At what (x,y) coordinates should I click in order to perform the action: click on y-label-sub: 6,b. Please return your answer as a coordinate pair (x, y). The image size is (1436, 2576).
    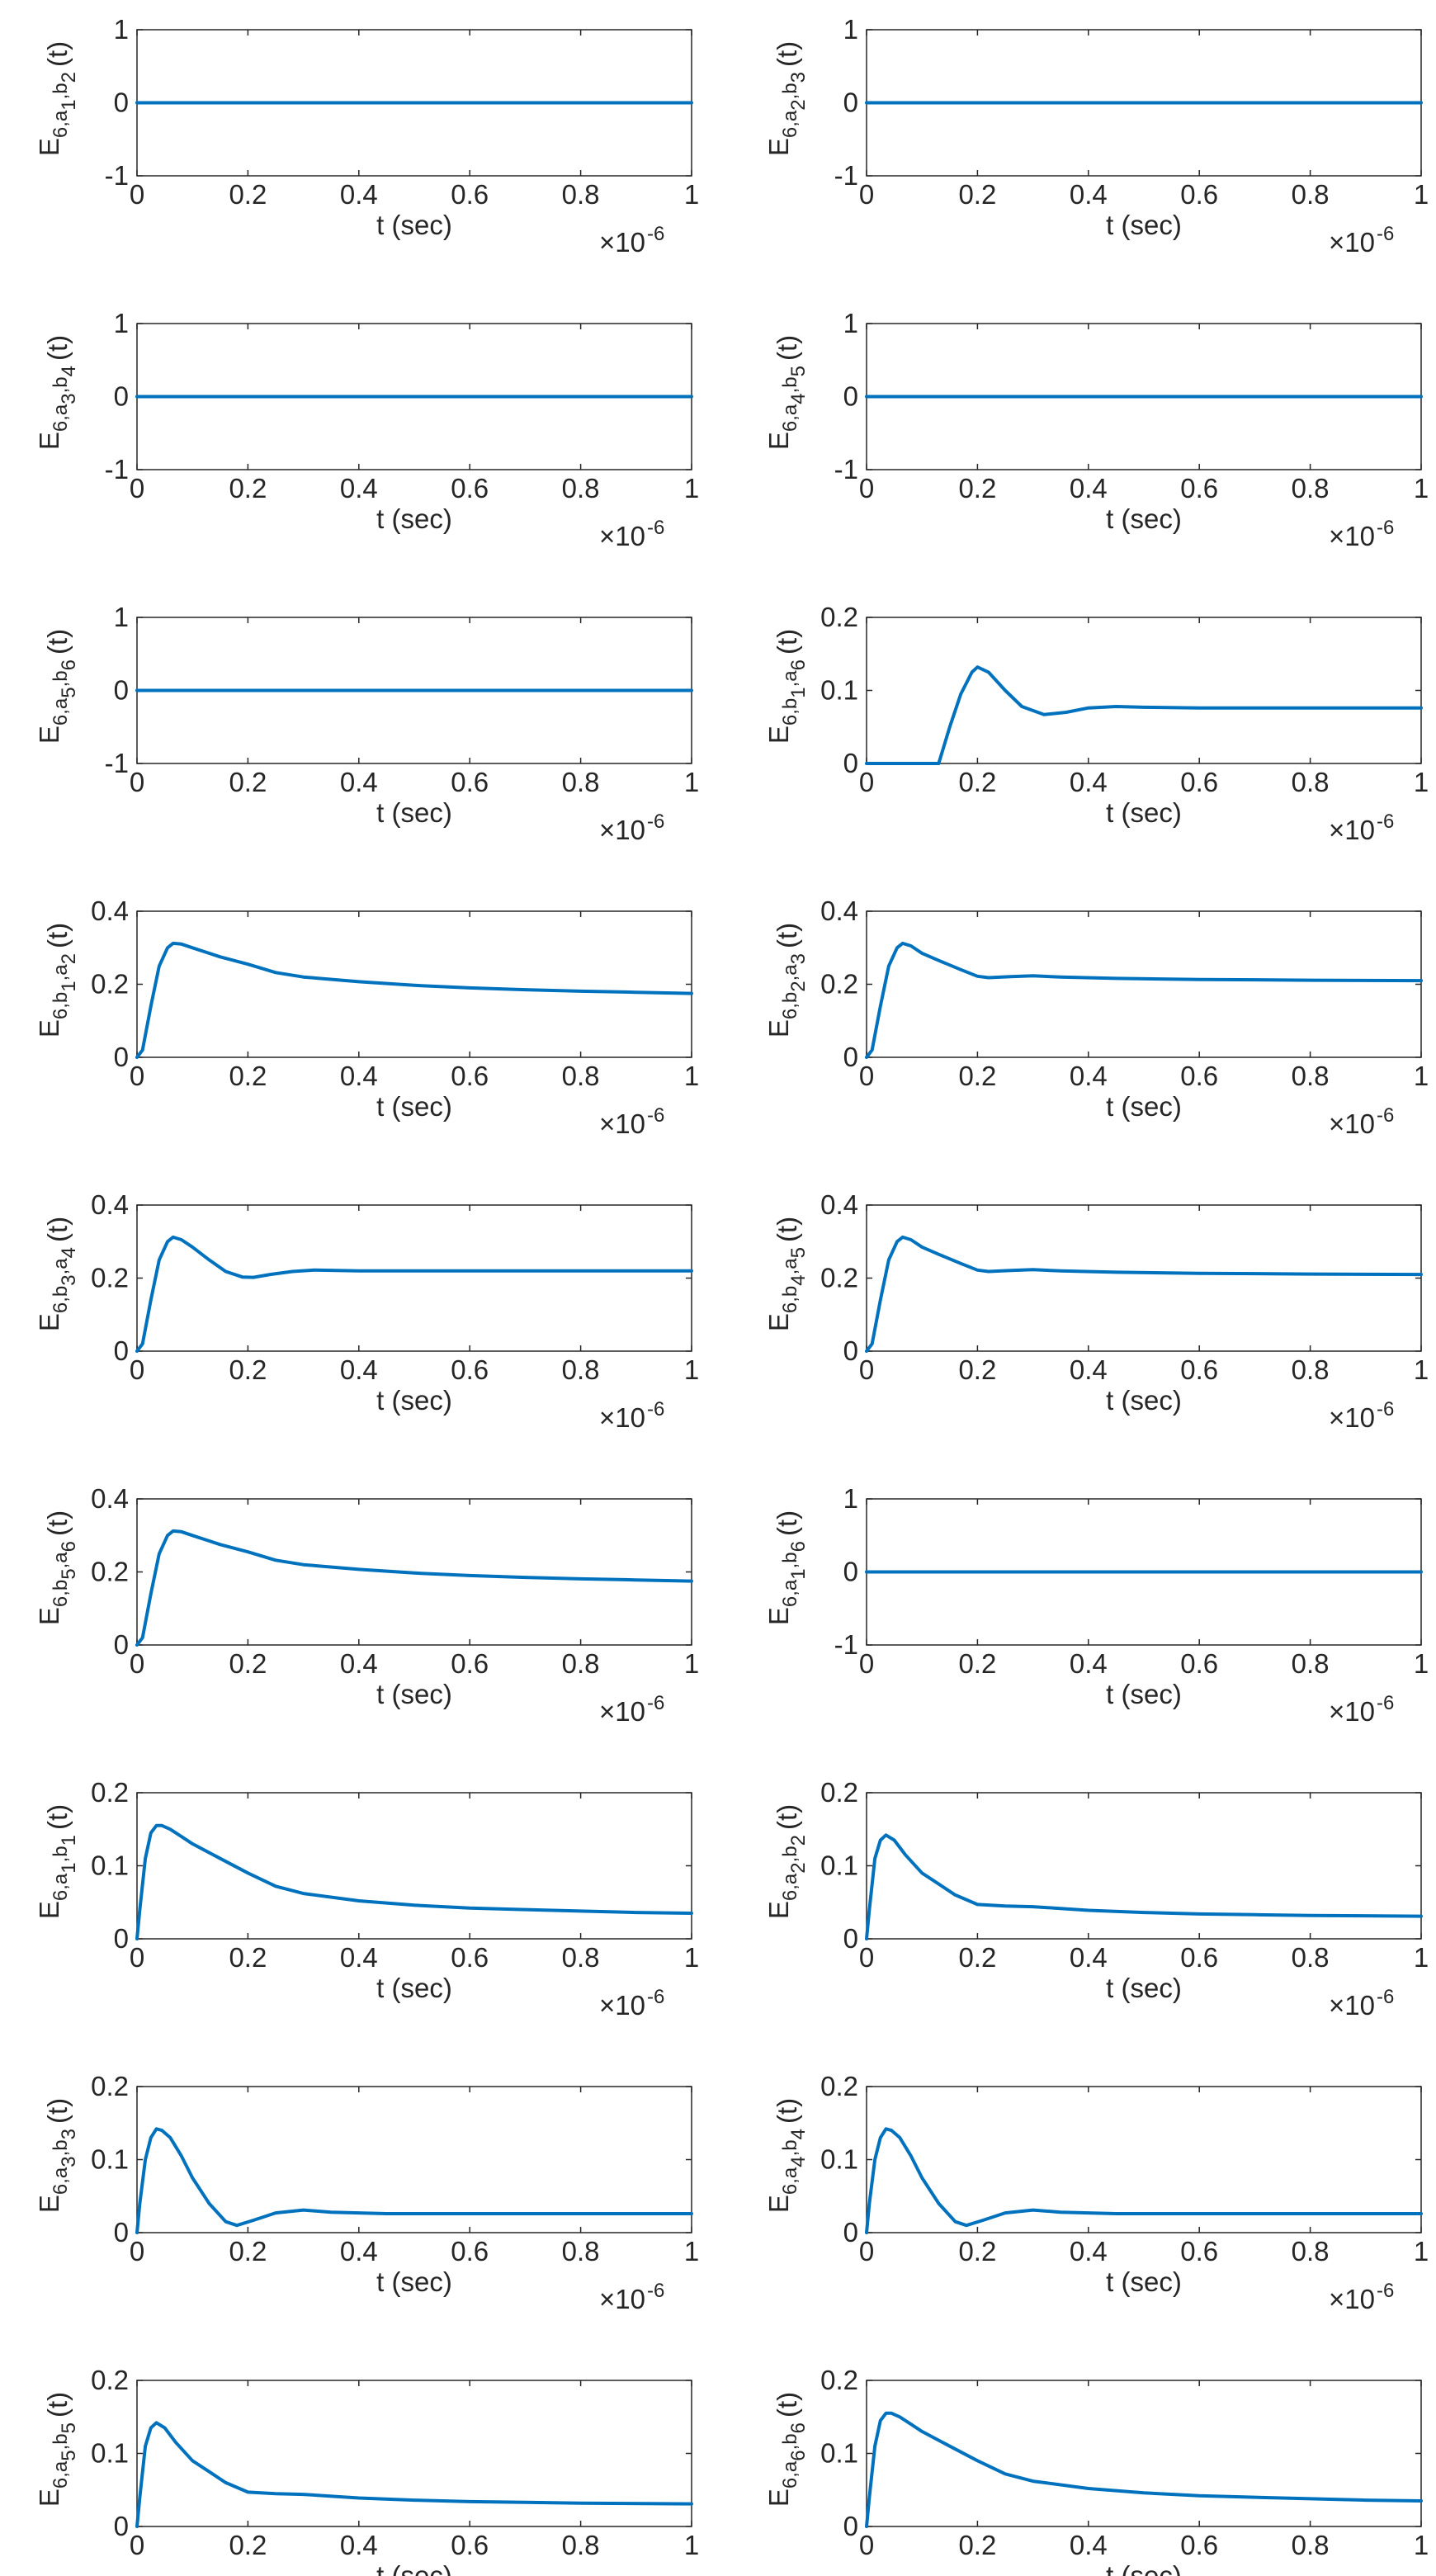
    Looking at the image, I should click on (61, 1005).